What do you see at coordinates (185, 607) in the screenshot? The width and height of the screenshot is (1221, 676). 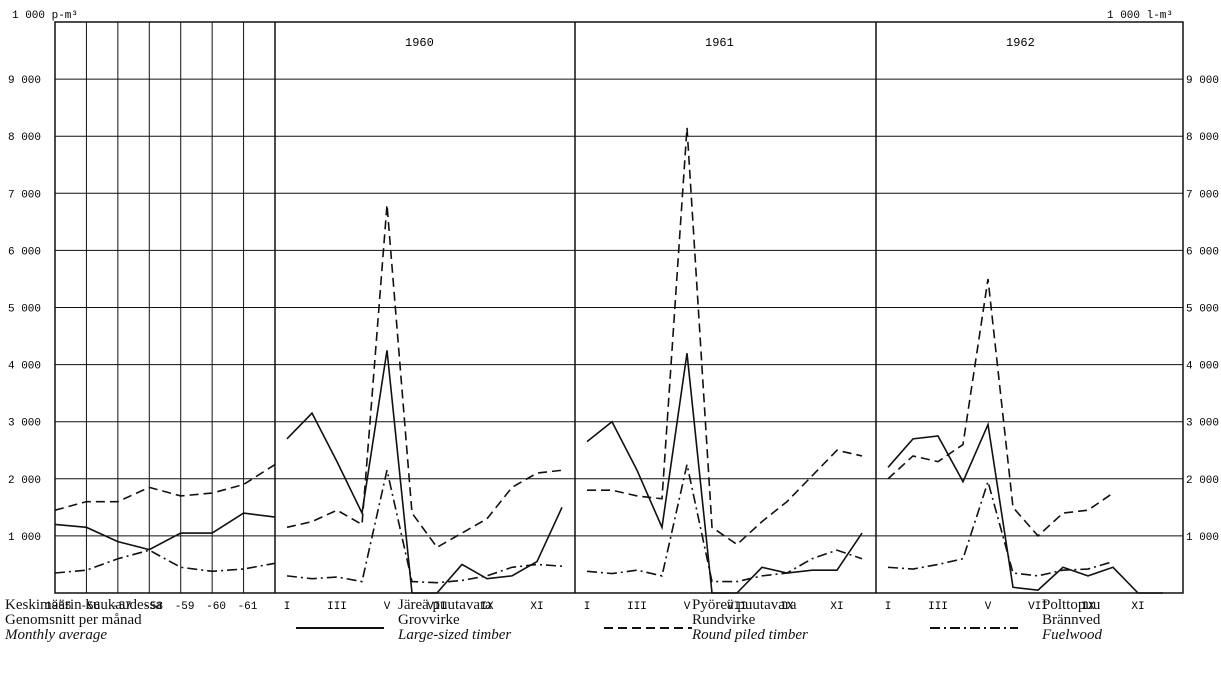 I see `x-tick-avg-label: -59` at bounding box center [185, 607].